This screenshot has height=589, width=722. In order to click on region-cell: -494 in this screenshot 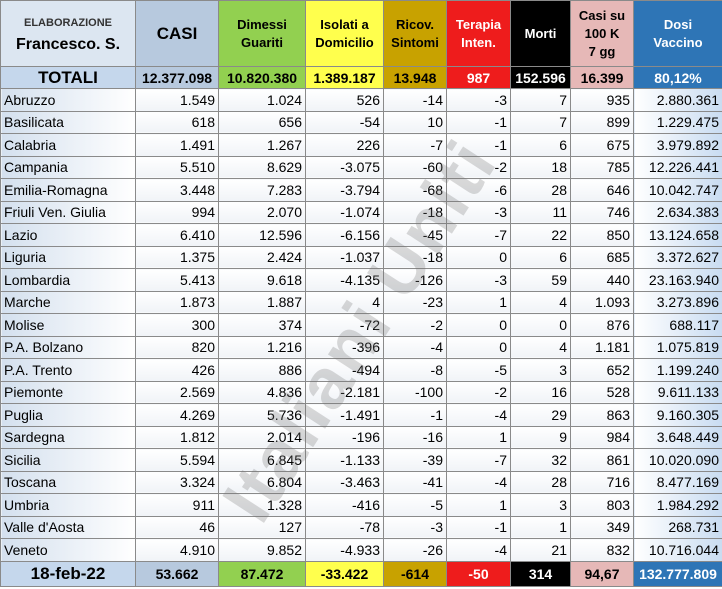, I will do `click(344, 370)`.